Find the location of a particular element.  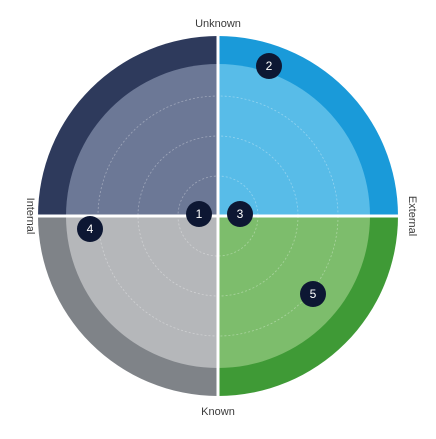

marker-4: 4 is located at coordinates (90, 229).